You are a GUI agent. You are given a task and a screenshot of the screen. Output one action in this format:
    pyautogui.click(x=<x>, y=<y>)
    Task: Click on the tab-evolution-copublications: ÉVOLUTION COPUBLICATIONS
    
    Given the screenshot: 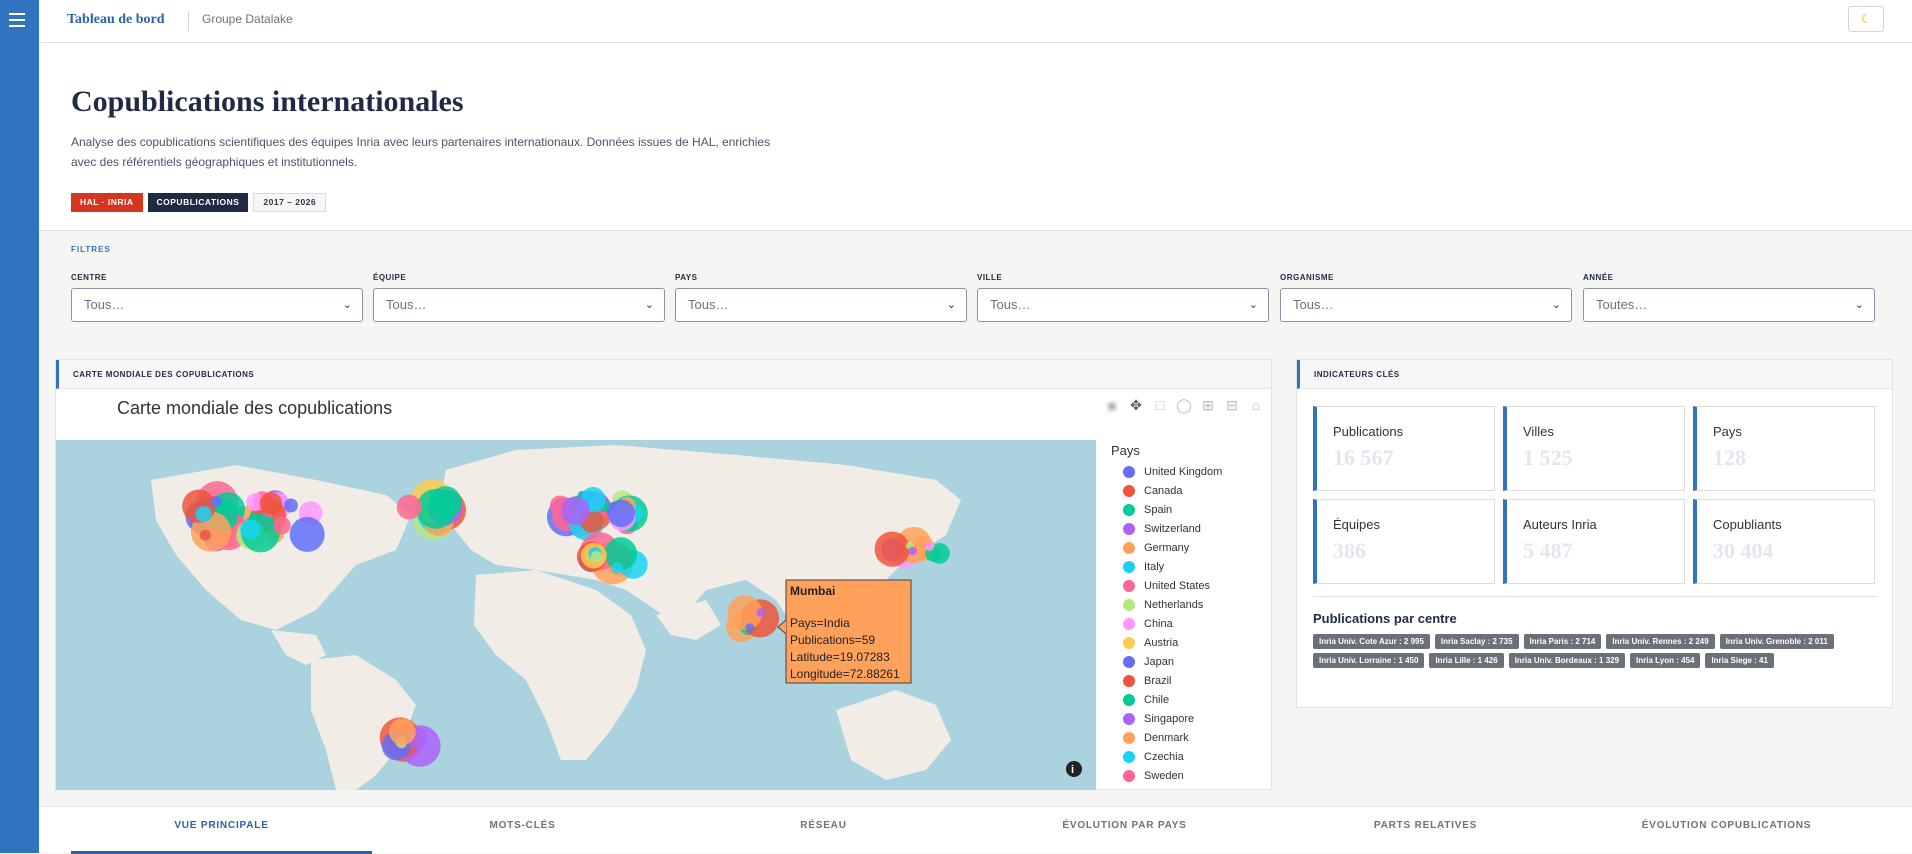 What is the action you would take?
    pyautogui.click(x=1726, y=825)
    